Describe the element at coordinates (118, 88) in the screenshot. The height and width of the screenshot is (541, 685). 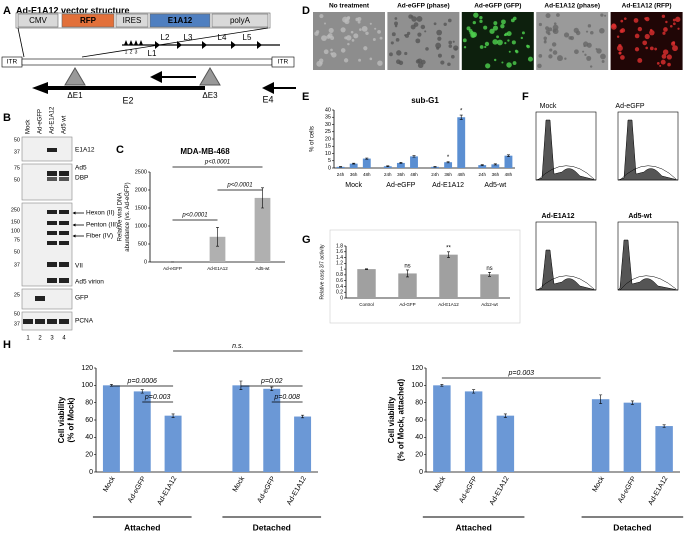
I see `e2-arrow` at that location.